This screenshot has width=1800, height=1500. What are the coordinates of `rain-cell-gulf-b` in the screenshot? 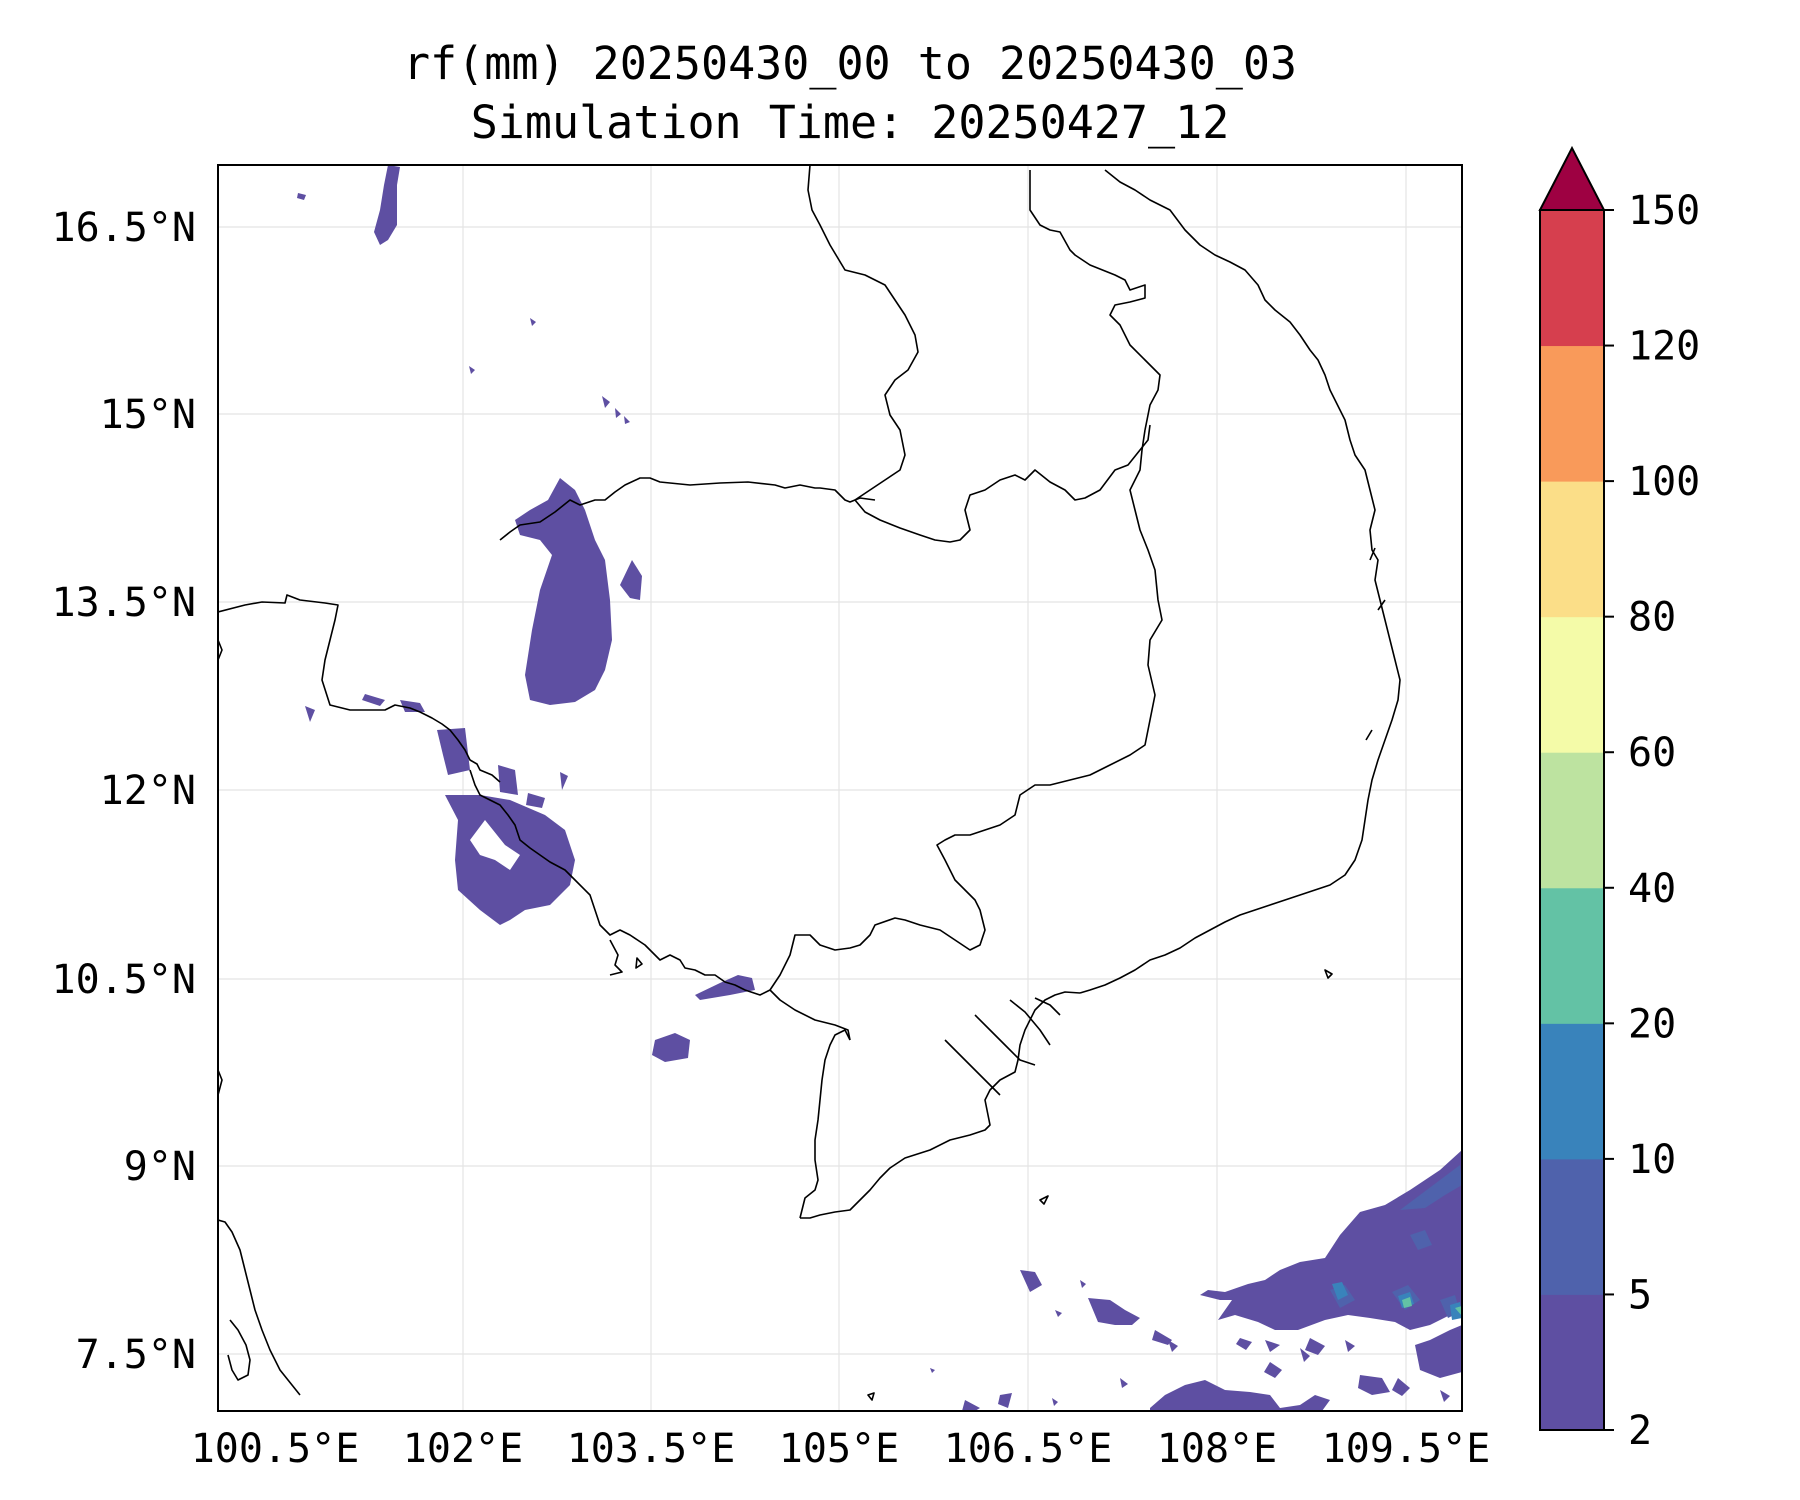 It's located at (412, 706).